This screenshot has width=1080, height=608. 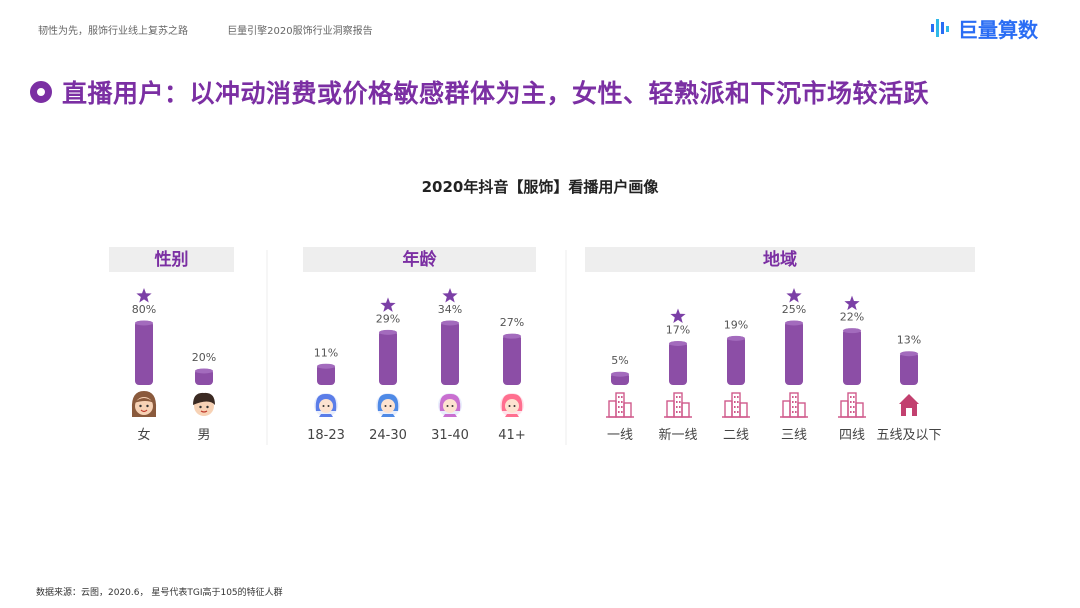 I want to click on value-label: 25%, so click(x=794, y=309).